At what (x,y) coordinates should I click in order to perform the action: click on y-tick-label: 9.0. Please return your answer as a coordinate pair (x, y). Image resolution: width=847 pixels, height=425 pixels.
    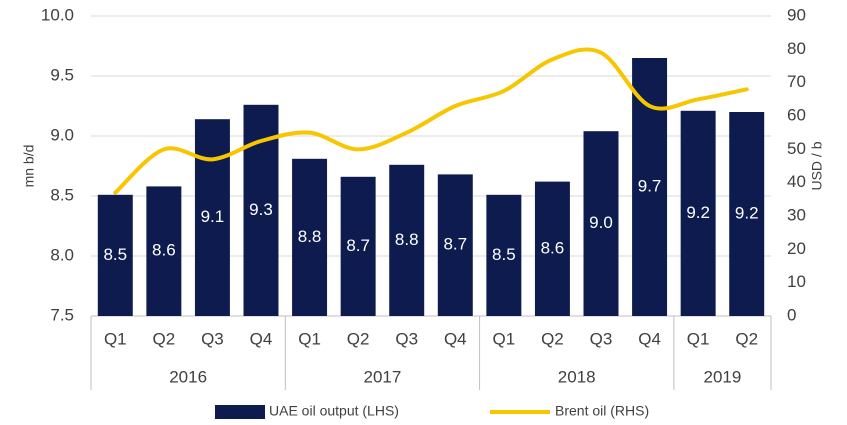
    Looking at the image, I should click on (62, 134).